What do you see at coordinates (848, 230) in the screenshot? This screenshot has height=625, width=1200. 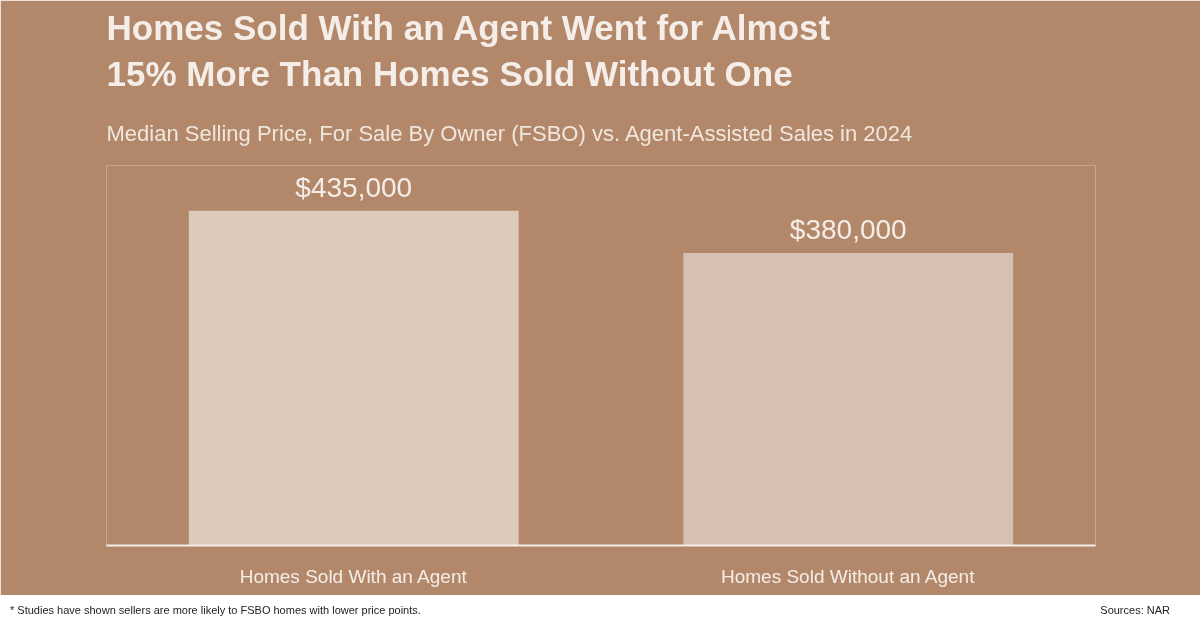 I see `data-label: $380,000` at bounding box center [848, 230].